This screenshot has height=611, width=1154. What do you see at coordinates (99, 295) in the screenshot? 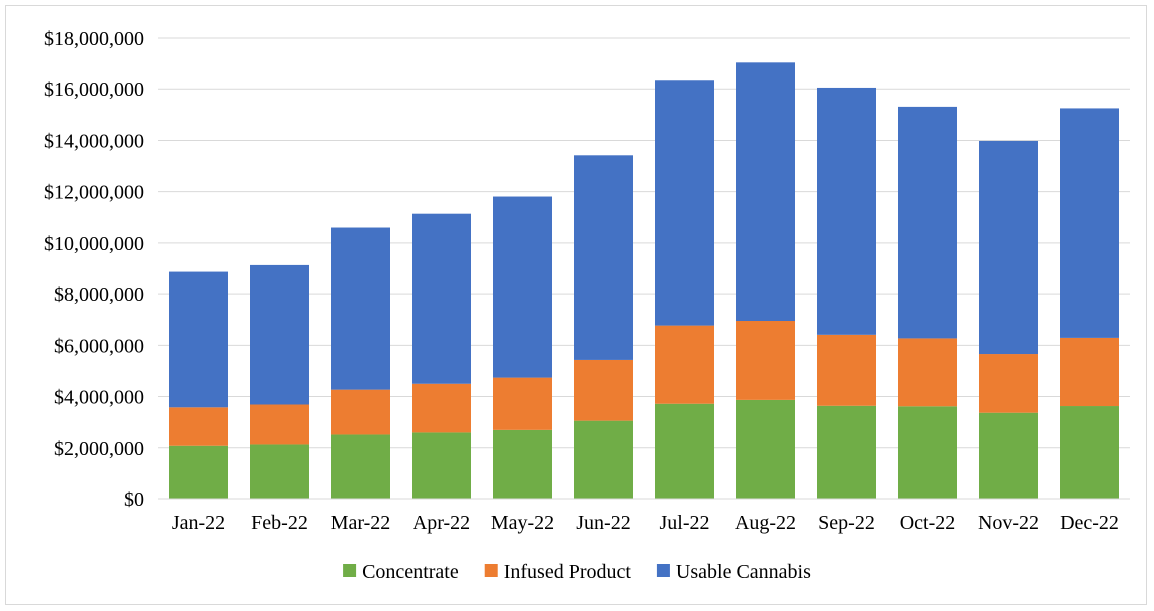
I see `y-tick-label: $8,000,000` at bounding box center [99, 295].